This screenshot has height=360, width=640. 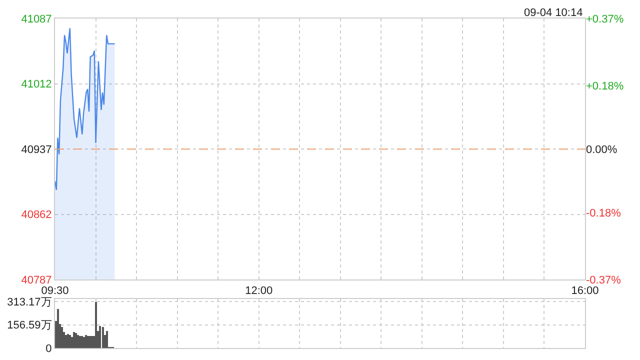 What do you see at coordinates (604, 213) in the screenshot?
I see `y2-tick-label: -0.18%` at bounding box center [604, 213].